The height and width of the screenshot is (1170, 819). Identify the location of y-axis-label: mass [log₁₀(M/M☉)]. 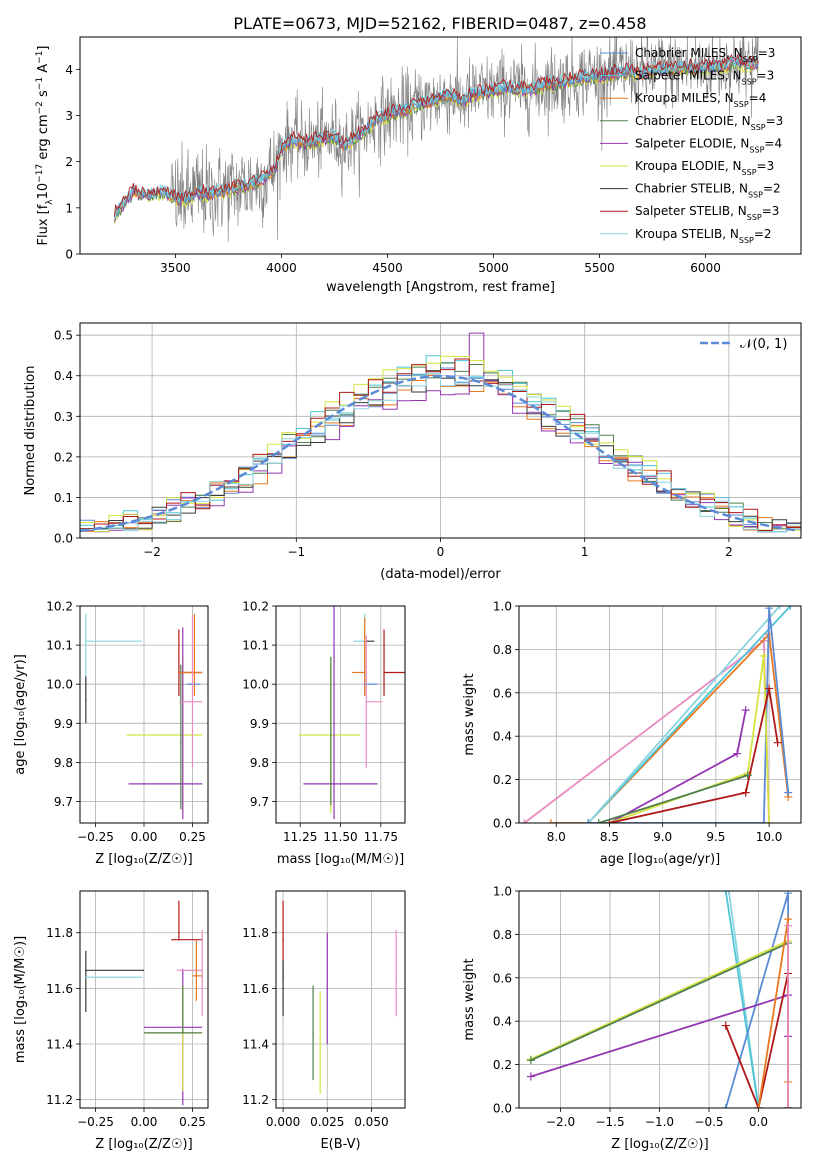
(20, 999).